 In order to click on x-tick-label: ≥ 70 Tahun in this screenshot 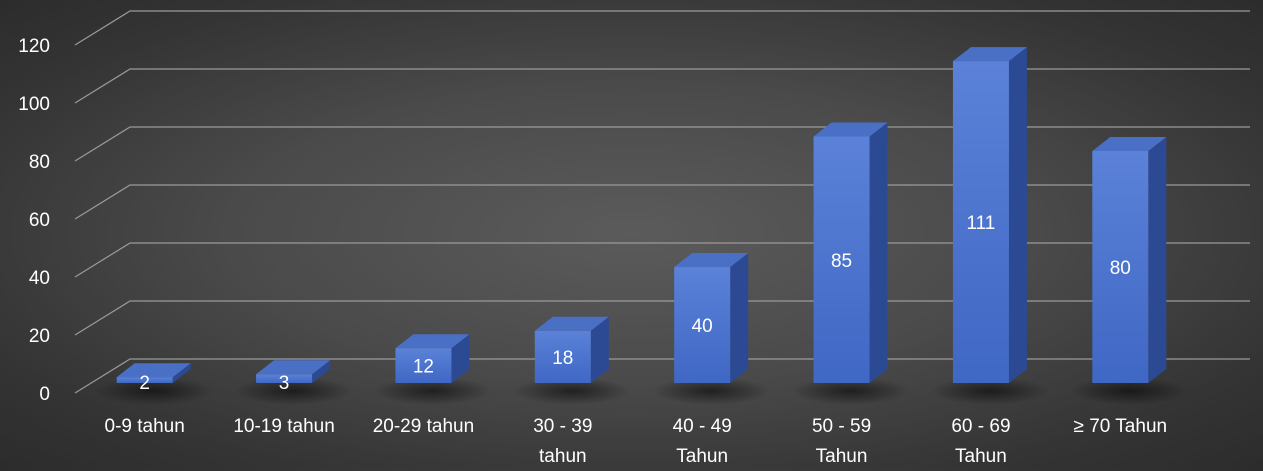, I will do `click(1121, 426)`.